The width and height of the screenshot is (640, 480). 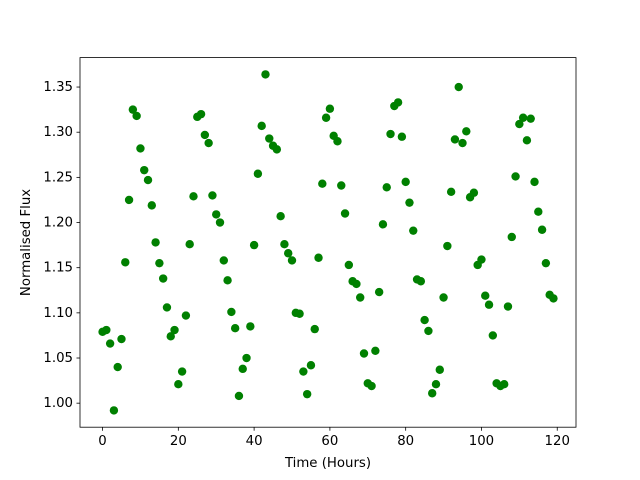 What do you see at coordinates (58, 223) in the screenshot?
I see `y-tick-label: 1.20` at bounding box center [58, 223].